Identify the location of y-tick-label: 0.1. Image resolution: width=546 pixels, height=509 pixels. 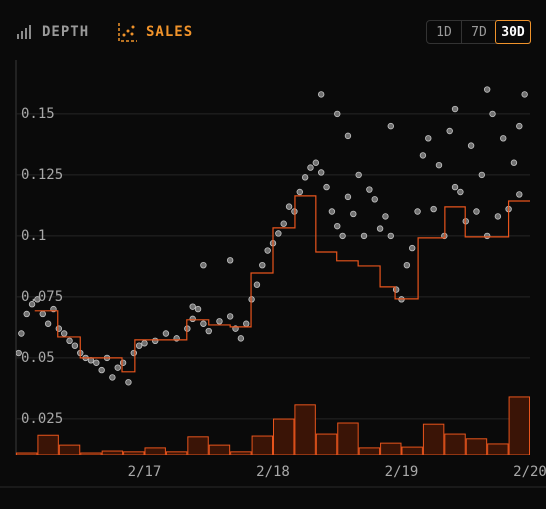
(33, 236).